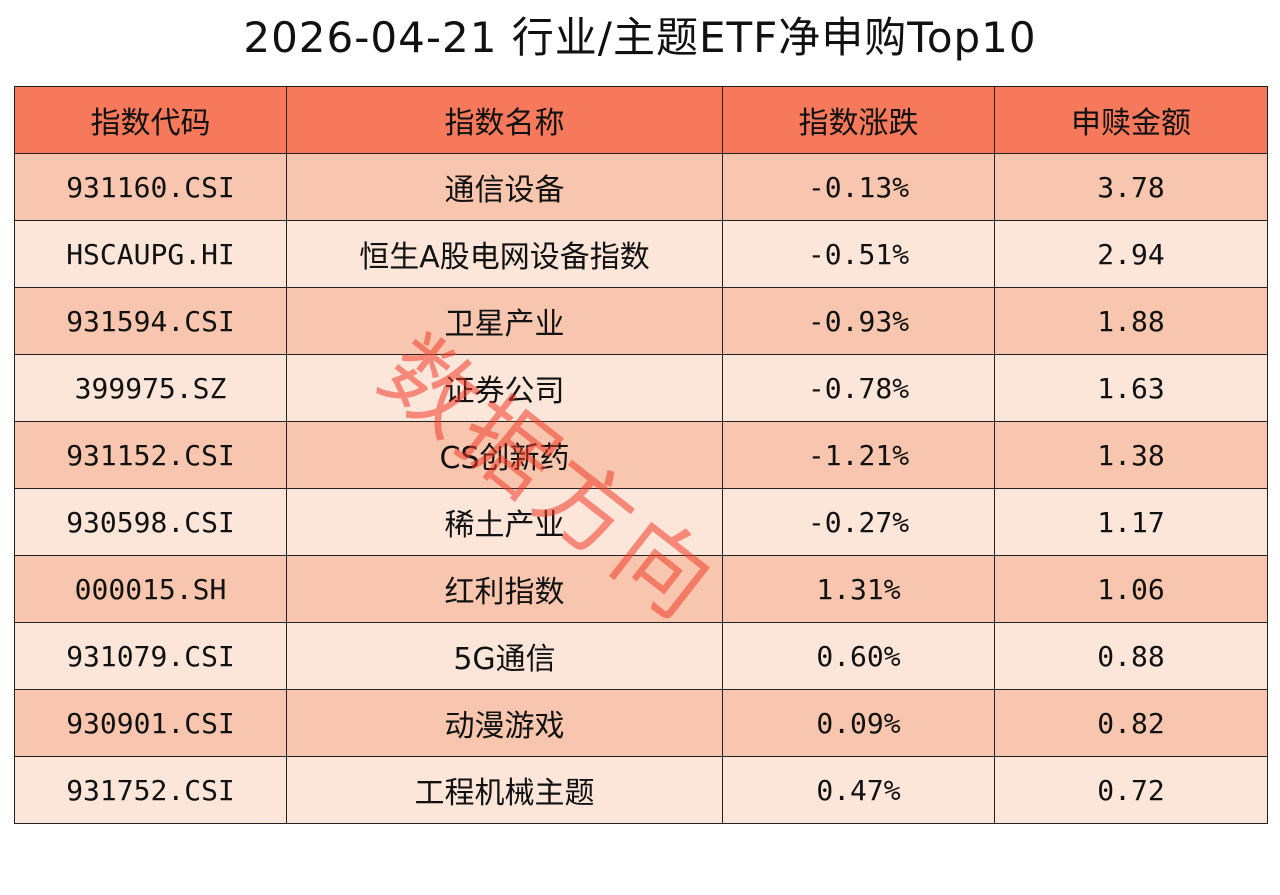 The width and height of the screenshot is (1280, 895). Describe the element at coordinates (504, 254) in the screenshot. I see `cell-index-name: 恒生A股电网设备指数` at that location.